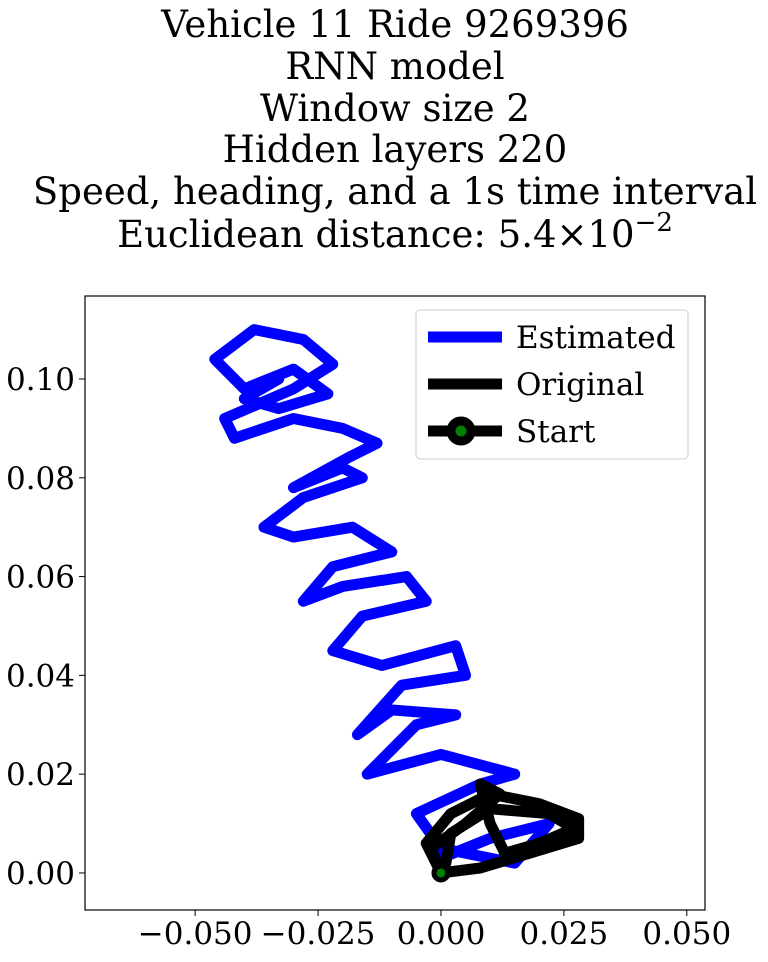 Image resolution: width=768 pixels, height=962 pixels. Describe the element at coordinates (40, 578) in the screenshot. I see `y-tick-label: 0.06` at that location.